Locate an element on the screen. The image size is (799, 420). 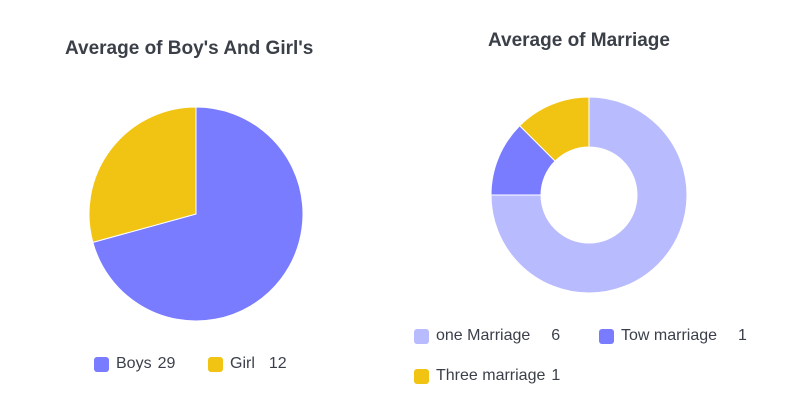
legend-swatch-tow-marriage is located at coordinates (606, 336).